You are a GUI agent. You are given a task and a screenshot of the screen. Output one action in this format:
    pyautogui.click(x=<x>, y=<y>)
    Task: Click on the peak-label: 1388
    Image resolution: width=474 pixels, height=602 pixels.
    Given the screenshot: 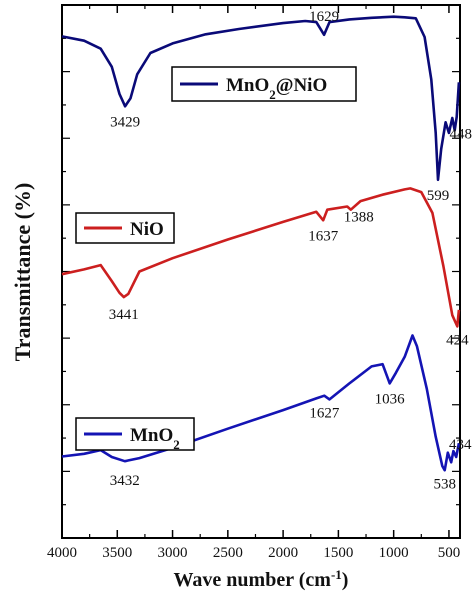 What is the action you would take?
    pyautogui.click(x=359, y=218)
    